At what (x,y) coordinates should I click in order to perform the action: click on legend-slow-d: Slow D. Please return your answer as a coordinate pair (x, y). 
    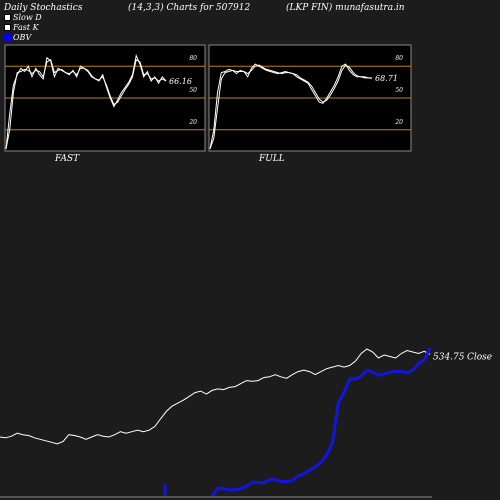
    Looking at the image, I should click on (23, 17).